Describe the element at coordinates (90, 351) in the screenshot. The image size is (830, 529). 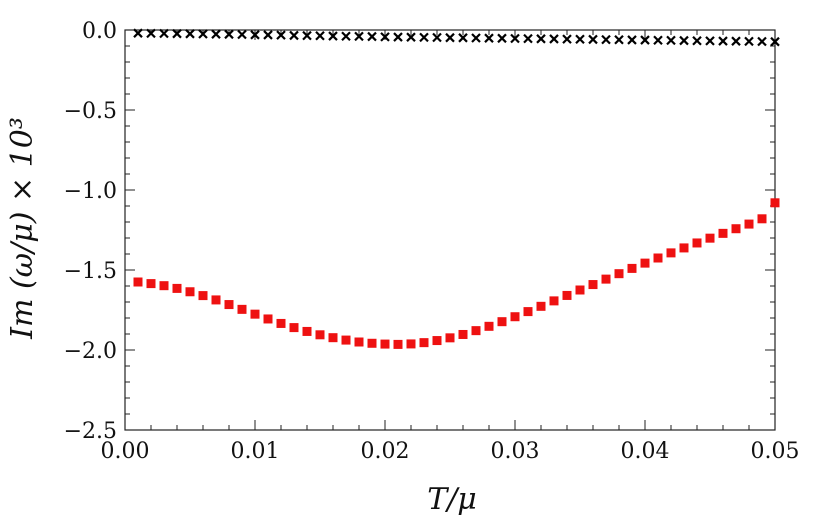
I see `y-tick-label: −2.0` at that location.